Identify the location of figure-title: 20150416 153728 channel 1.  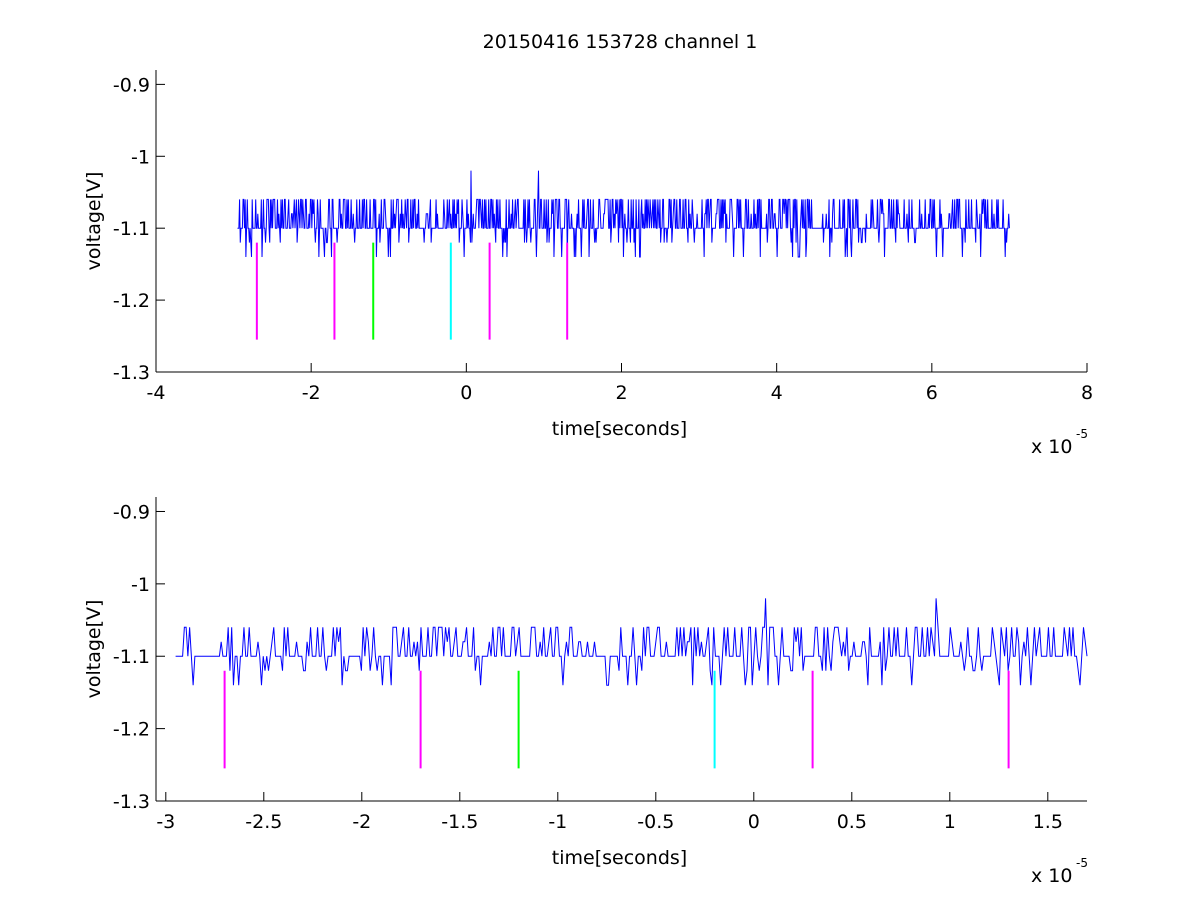
(620, 42).